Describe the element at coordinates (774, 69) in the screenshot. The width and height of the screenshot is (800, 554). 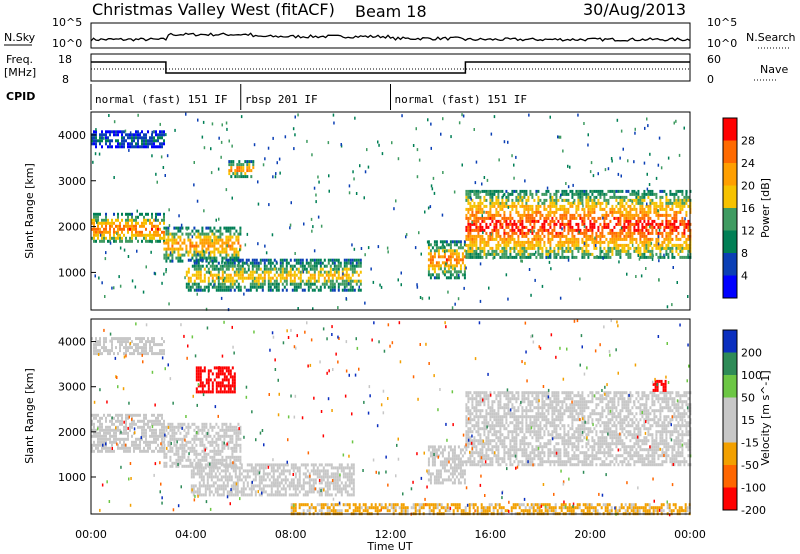
I see `nave-label: Nave` at that location.